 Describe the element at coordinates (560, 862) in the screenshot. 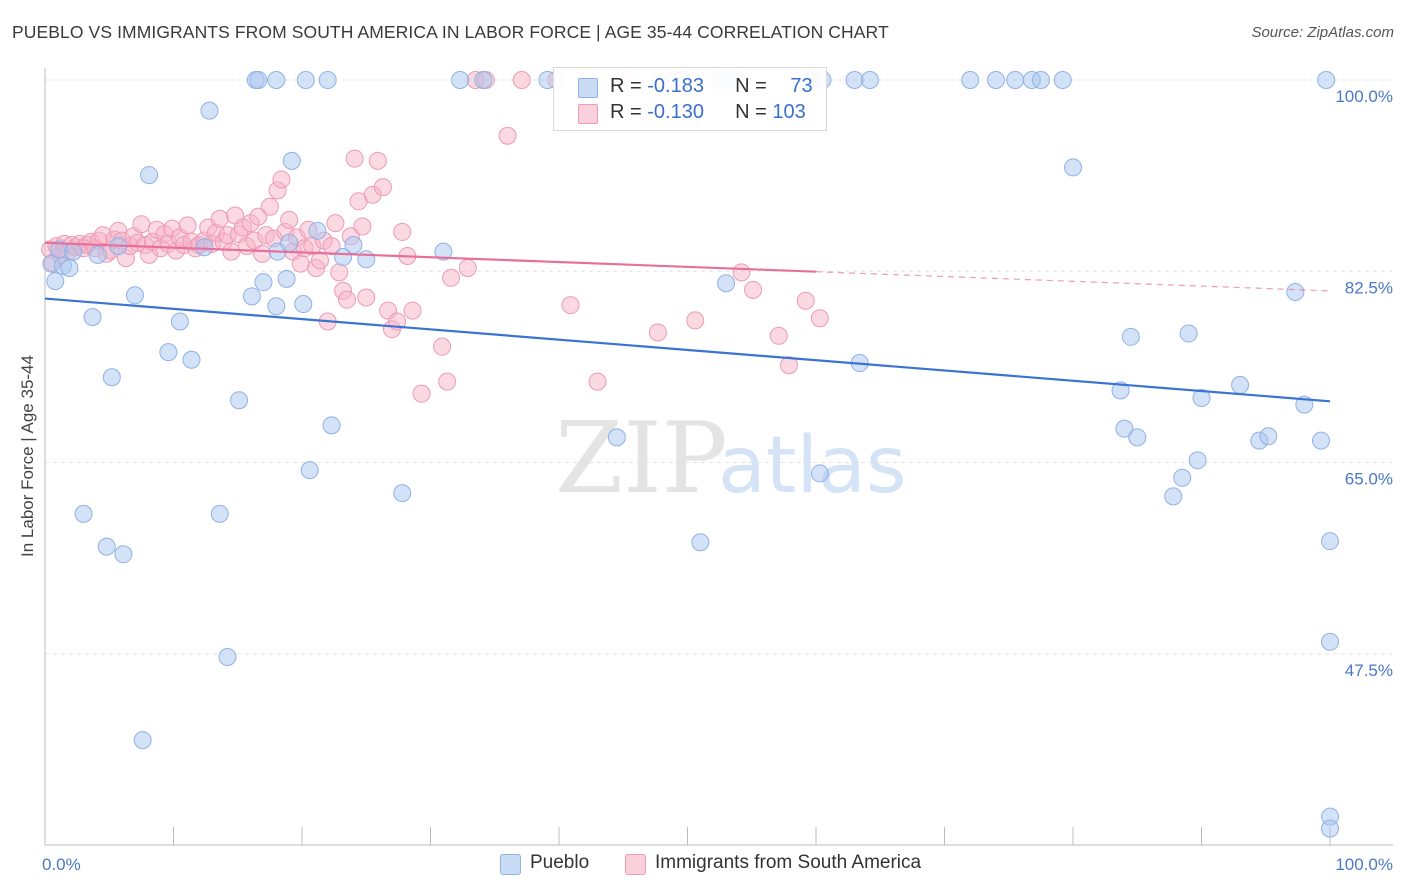

I see `legend-label-pueblo: Pueblo` at that location.